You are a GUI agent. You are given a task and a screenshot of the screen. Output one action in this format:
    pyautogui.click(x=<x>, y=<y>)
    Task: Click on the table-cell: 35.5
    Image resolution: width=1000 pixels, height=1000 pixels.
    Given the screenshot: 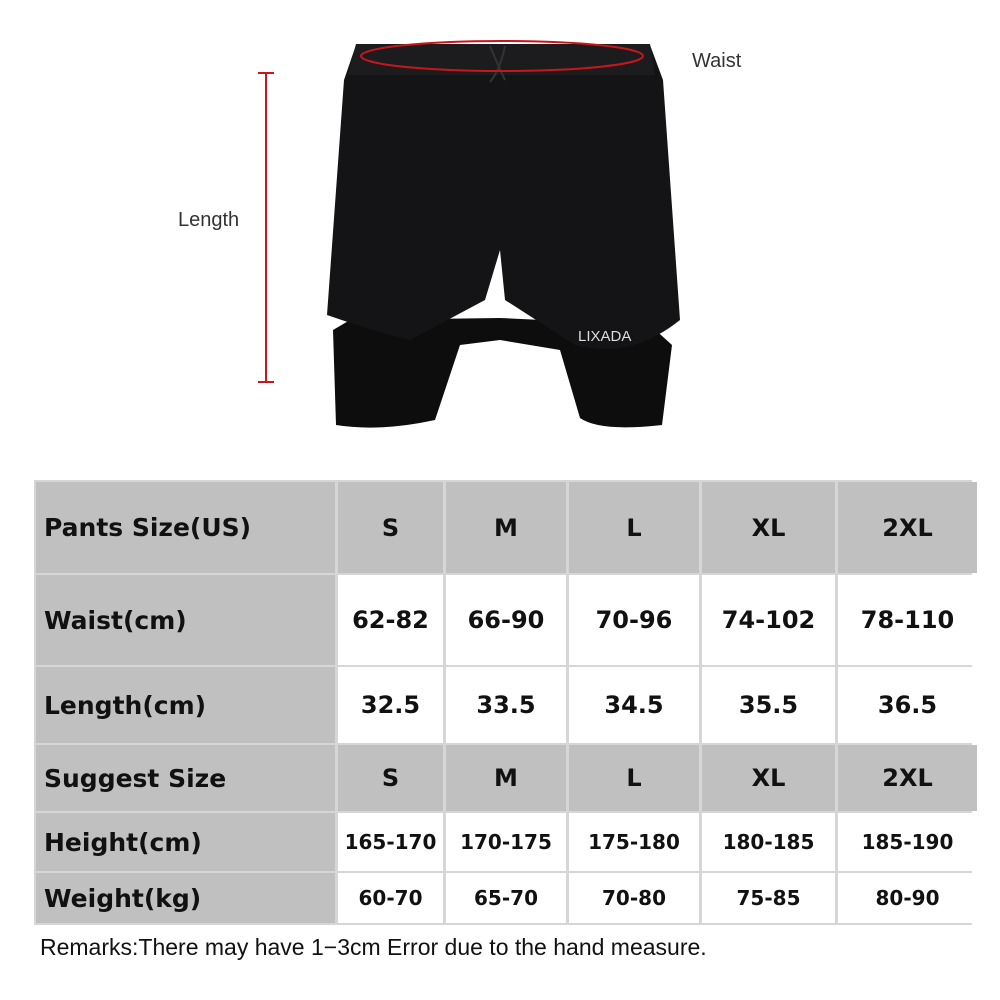 What is the action you would take?
    pyautogui.click(x=768, y=705)
    